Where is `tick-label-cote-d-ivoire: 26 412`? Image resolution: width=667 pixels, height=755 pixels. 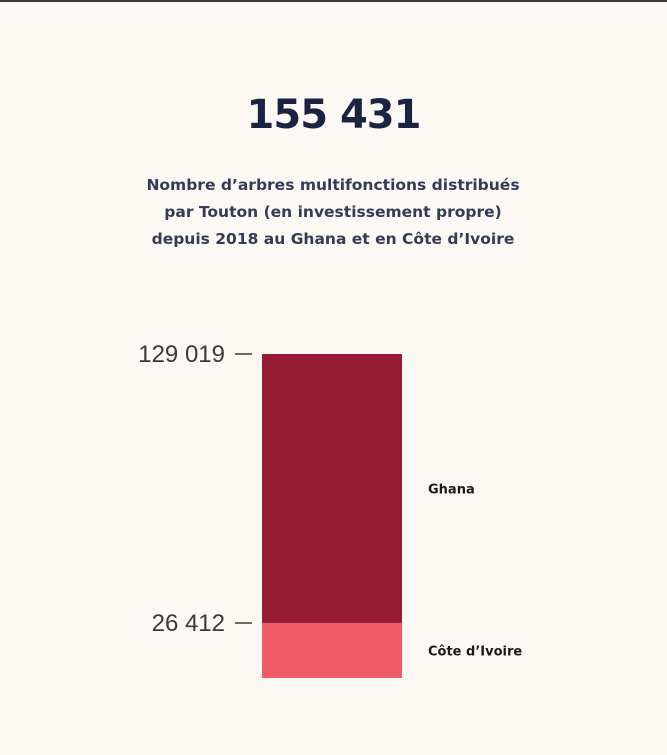 tick-label-cote-d-ivoire: 26 412 is located at coordinates (188, 623).